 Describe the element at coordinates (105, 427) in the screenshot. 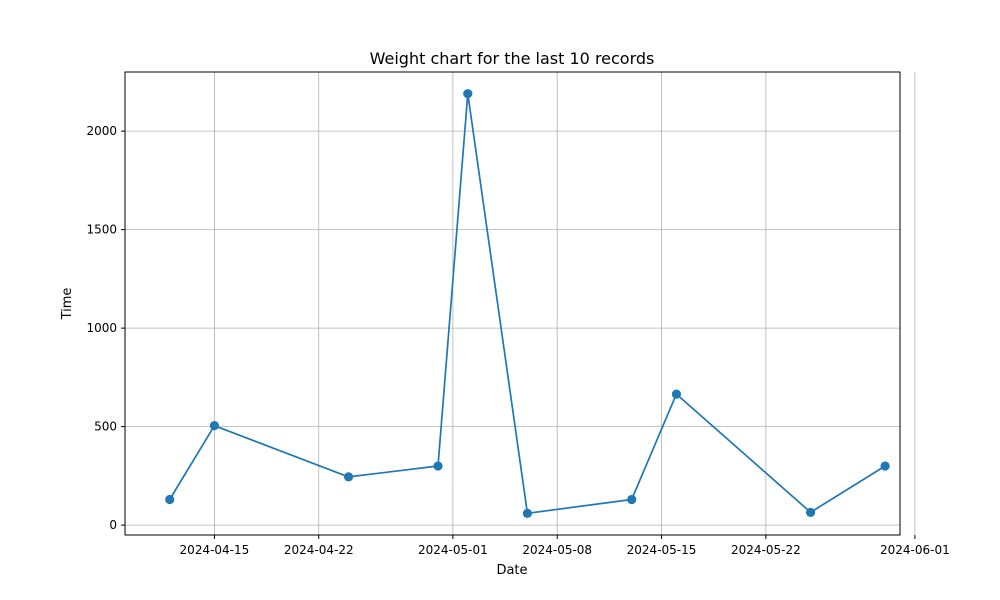

I see `y-tick-label: 500` at that location.